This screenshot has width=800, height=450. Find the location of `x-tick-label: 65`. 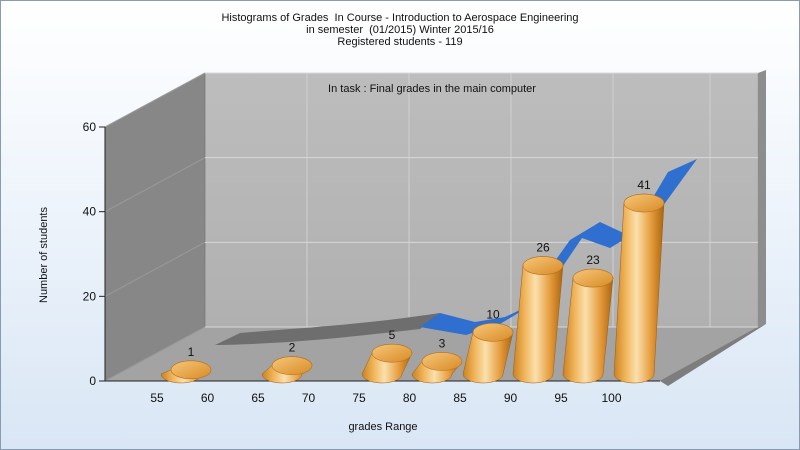

x-tick-label: 65 is located at coordinates (258, 398).